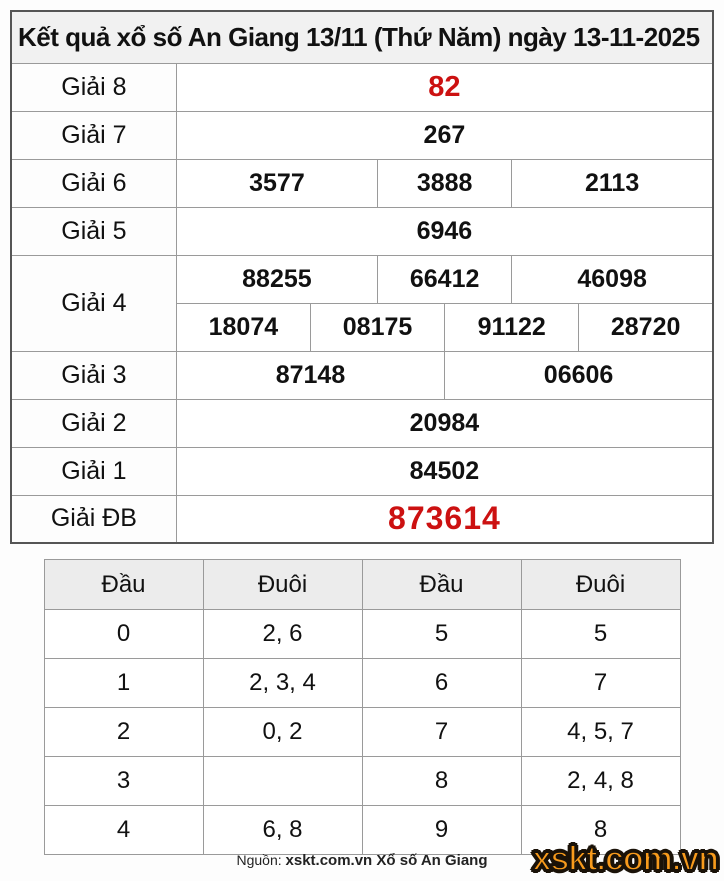  I want to click on prize-row-gi-i-1: Giải 1 84502, so click(362, 471).